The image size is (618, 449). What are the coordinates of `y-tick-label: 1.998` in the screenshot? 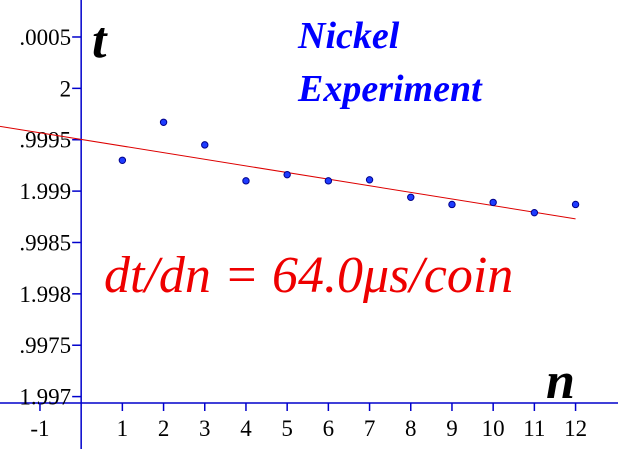 It's located at (45, 294).